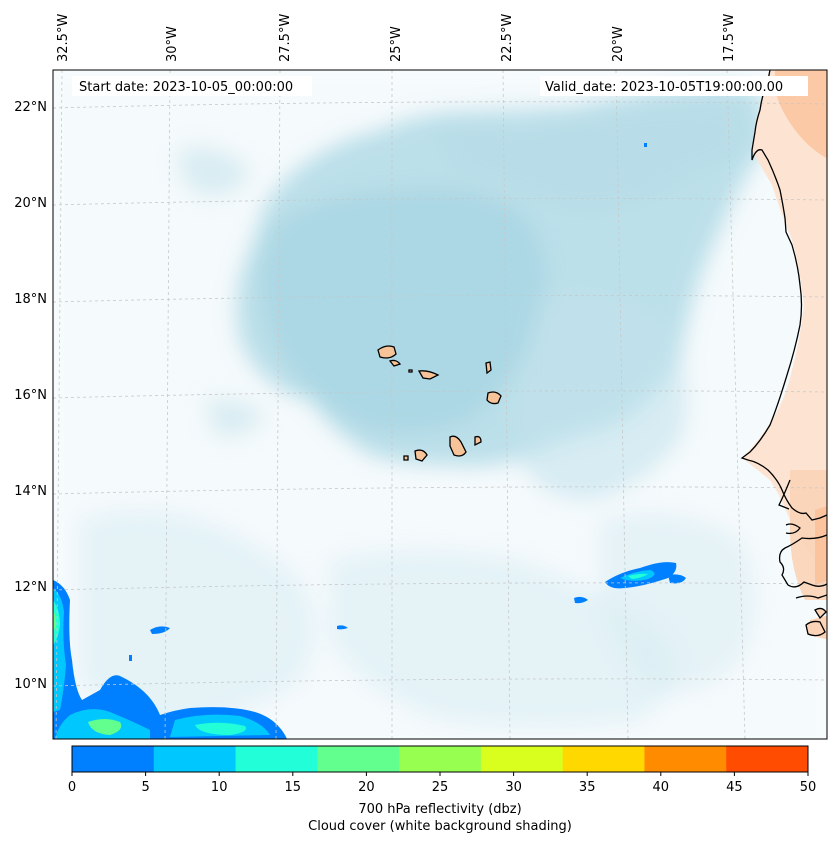 The width and height of the screenshot is (837, 843). Describe the element at coordinates (618, 44) in the screenshot. I see `lon-label-20w: 20°W` at that location.